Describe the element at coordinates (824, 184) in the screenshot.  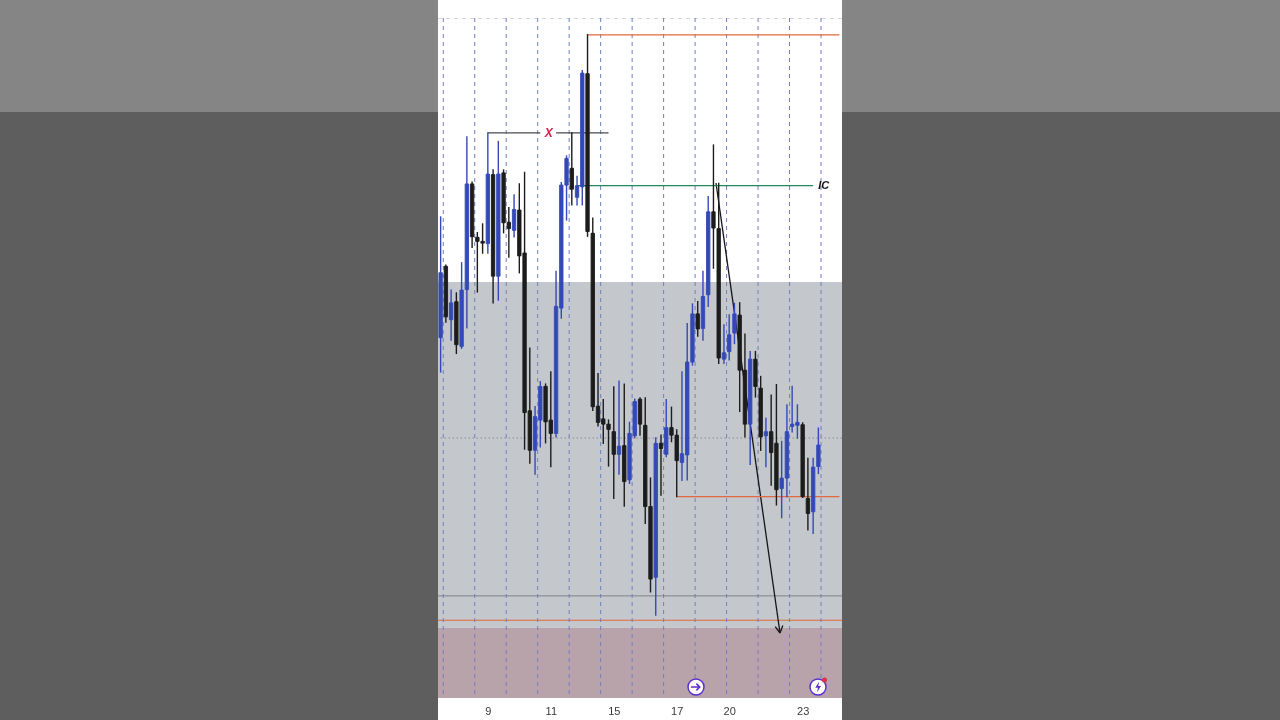
I see `series-label: IC` at that location.